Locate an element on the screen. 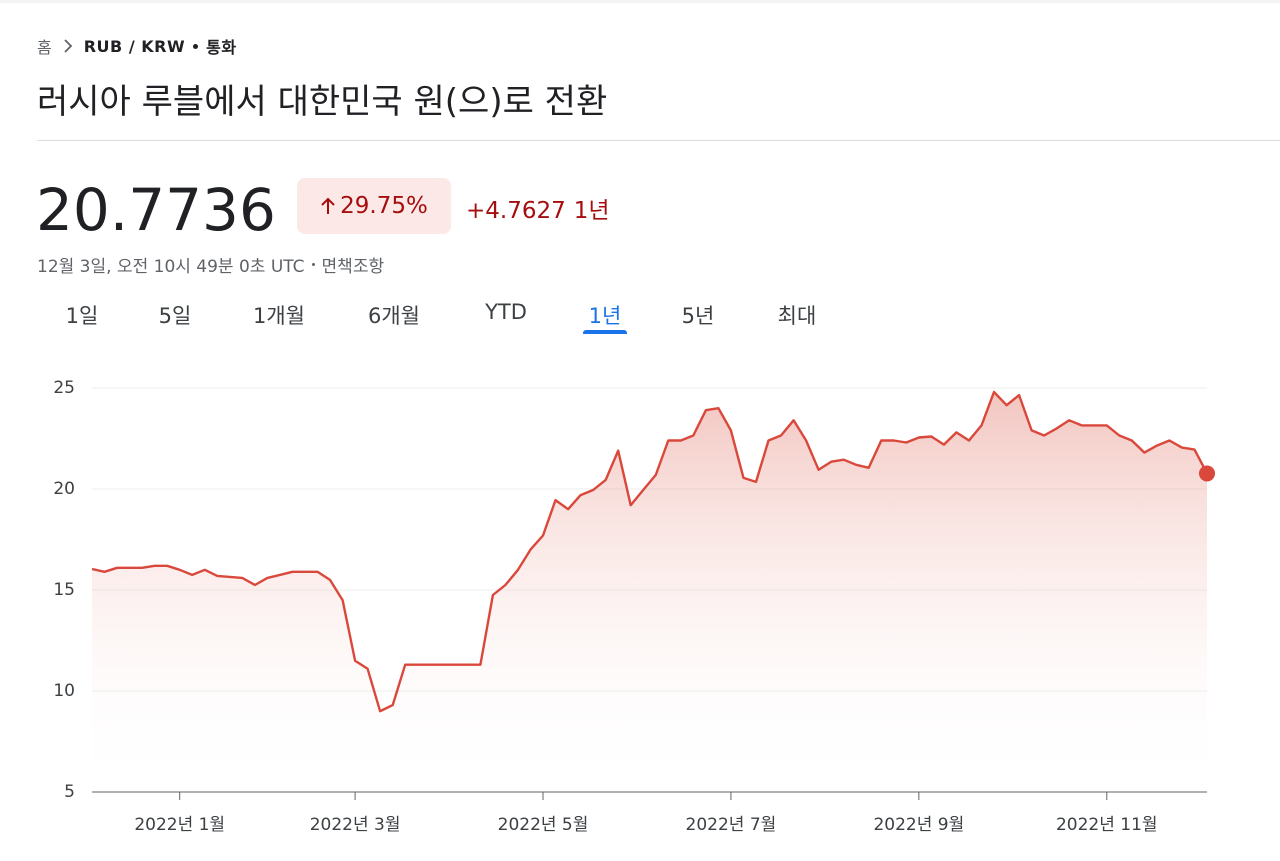 The width and height of the screenshot is (1280, 861). y-tick-label: 5 is located at coordinates (69, 792).